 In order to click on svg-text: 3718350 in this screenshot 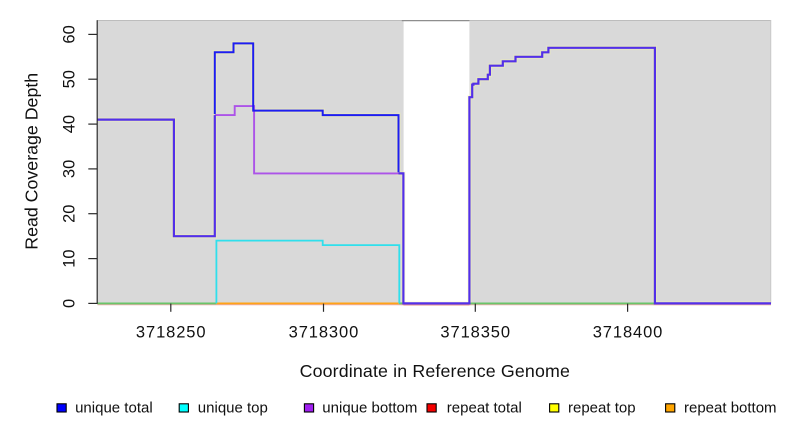, I will do `click(475, 333)`.